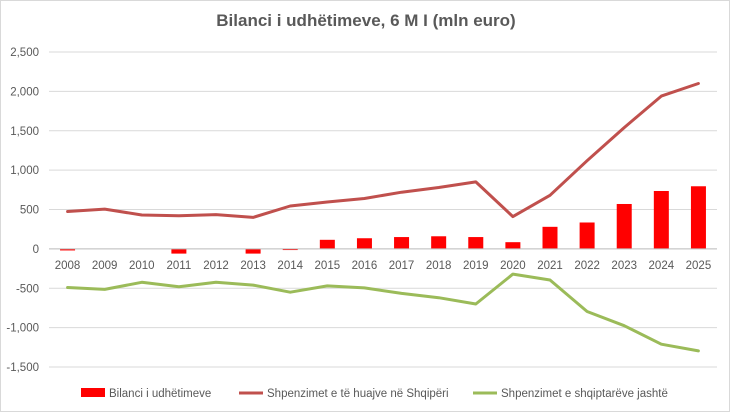 This screenshot has width=730, height=413. Describe the element at coordinates (160, 394) in the screenshot. I see `legend-label: Bilanci i udhëtimeve` at that location.